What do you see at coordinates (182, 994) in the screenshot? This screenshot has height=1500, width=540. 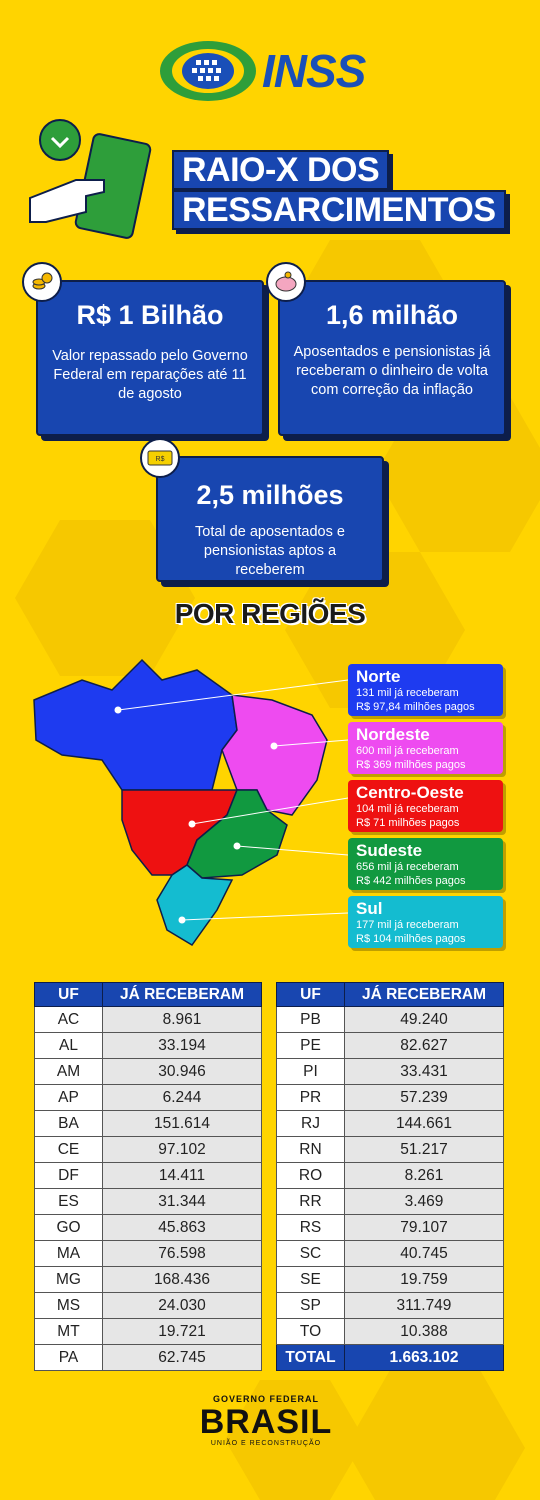 I see `column-header-received: JÁ RECEBERAM` at bounding box center [182, 994].